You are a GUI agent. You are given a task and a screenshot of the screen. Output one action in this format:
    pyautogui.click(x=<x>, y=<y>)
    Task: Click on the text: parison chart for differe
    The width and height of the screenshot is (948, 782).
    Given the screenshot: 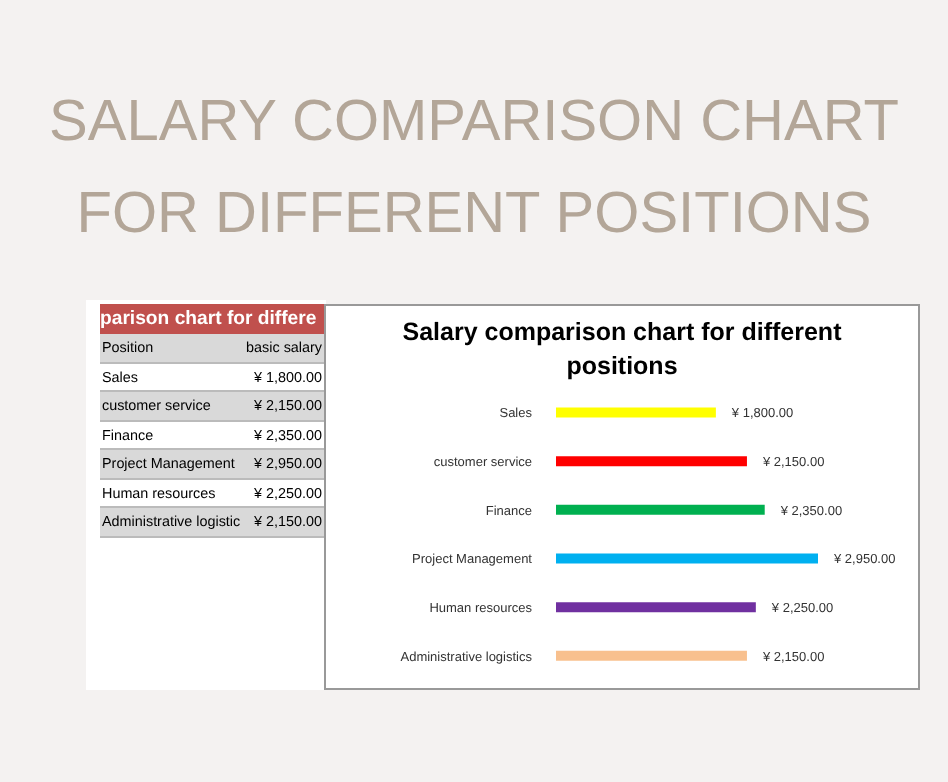 What is the action you would take?
    pyautogui.click(x=212, y=319)
    